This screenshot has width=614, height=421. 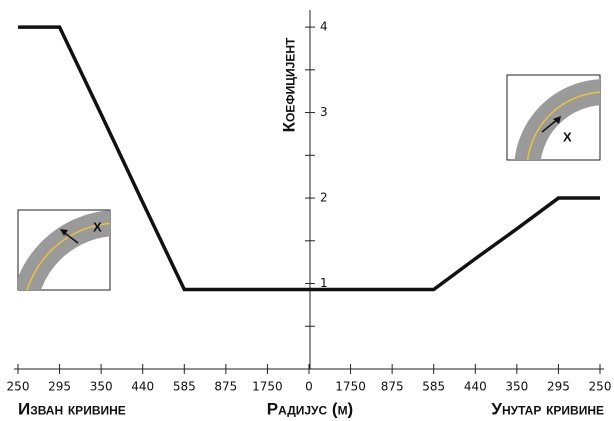 What do you see at coordinates (324, 198) in the screenshot?
I see `y-tick-label: 2` at bounding box center [324, 198].